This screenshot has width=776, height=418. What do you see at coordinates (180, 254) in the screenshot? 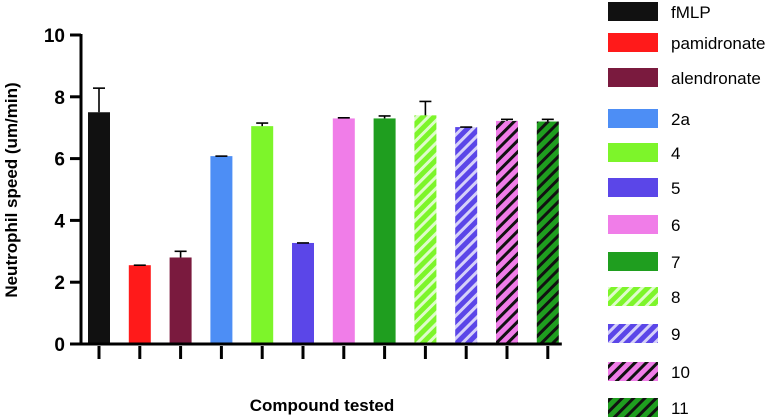
I see `error-bar-alendronate` at bounding box center [180, 254].